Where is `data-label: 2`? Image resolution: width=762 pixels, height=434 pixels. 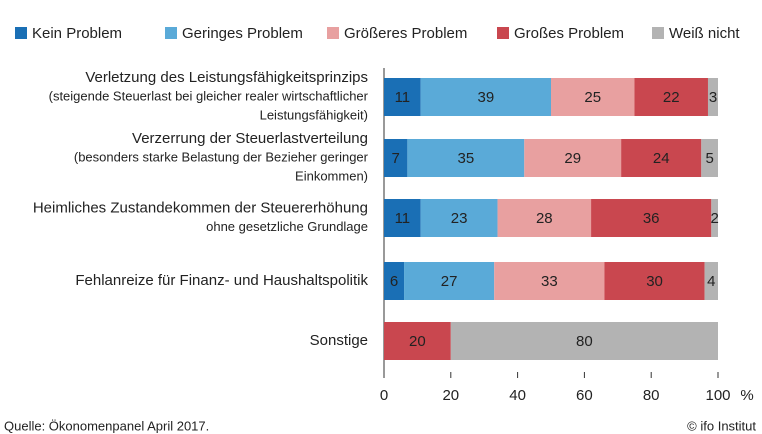
data-label: 2 is located at coordinates (714, 218).